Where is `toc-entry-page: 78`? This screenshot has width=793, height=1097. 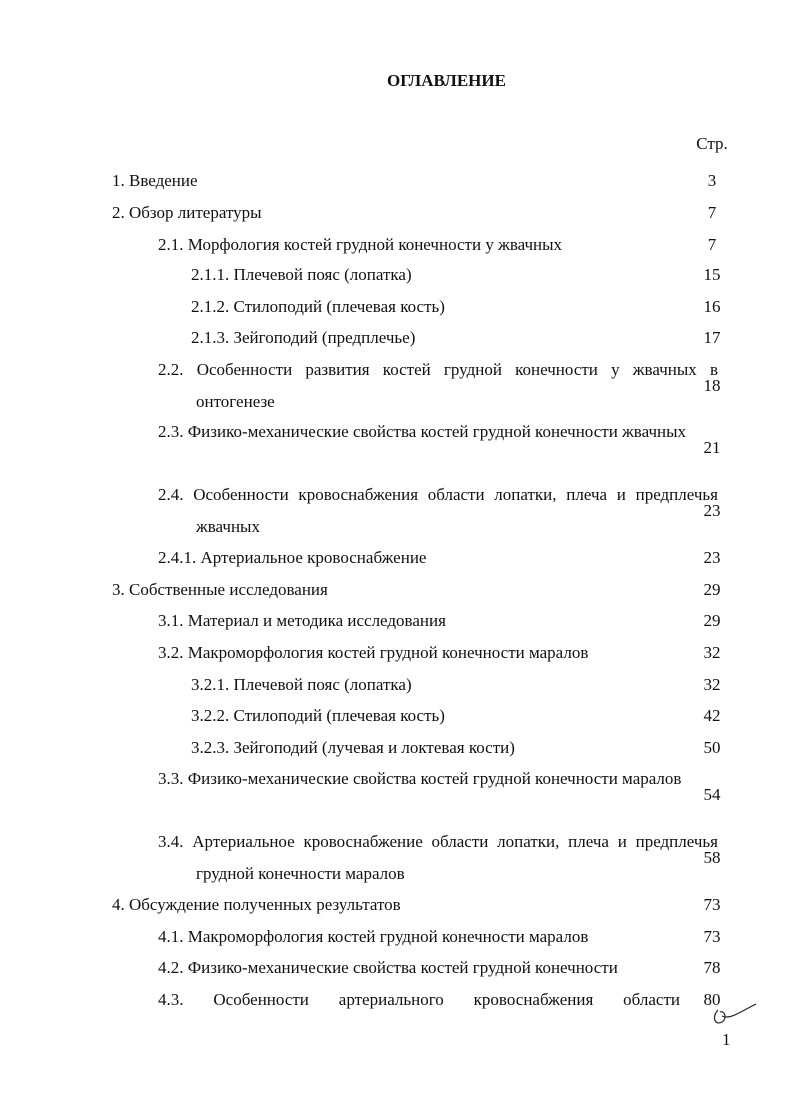 toc-entry-page: 78 is located at coordinates (712, 967).